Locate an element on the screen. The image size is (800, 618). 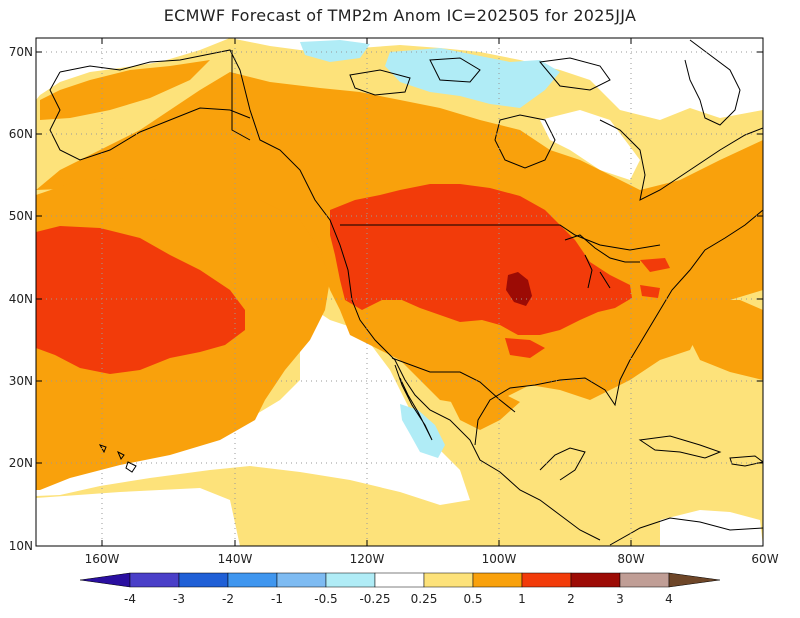
field-orange-mexico is located at coordinates (480, 405).